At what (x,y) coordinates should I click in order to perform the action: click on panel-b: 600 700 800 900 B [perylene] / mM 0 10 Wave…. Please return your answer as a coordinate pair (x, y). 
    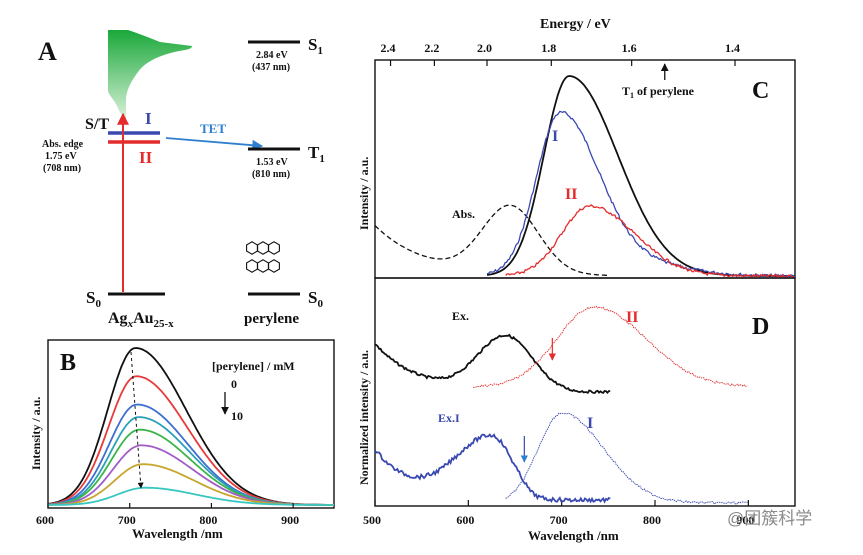
    Looking at the image, I should click on (182, 440).